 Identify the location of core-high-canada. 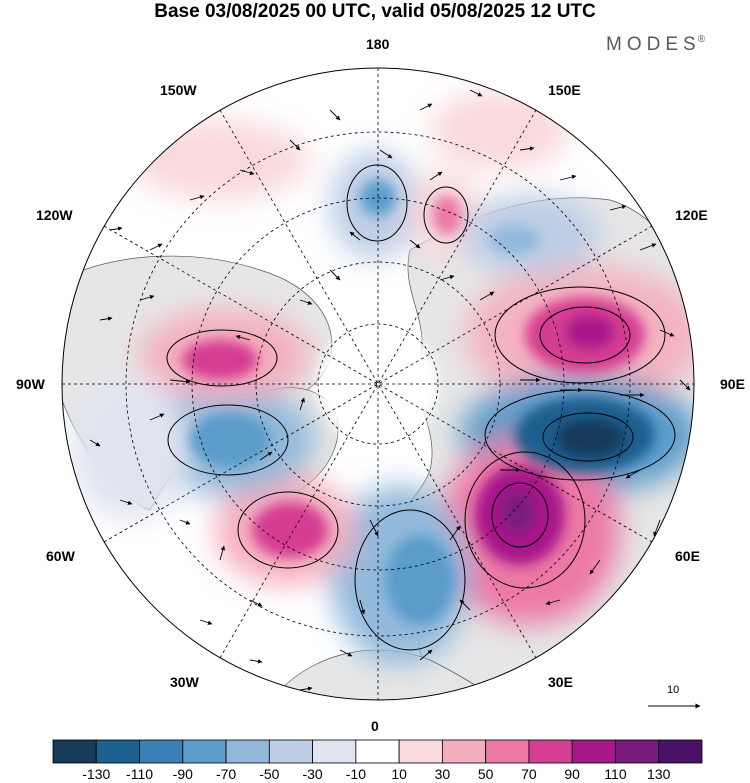
(220, 360).